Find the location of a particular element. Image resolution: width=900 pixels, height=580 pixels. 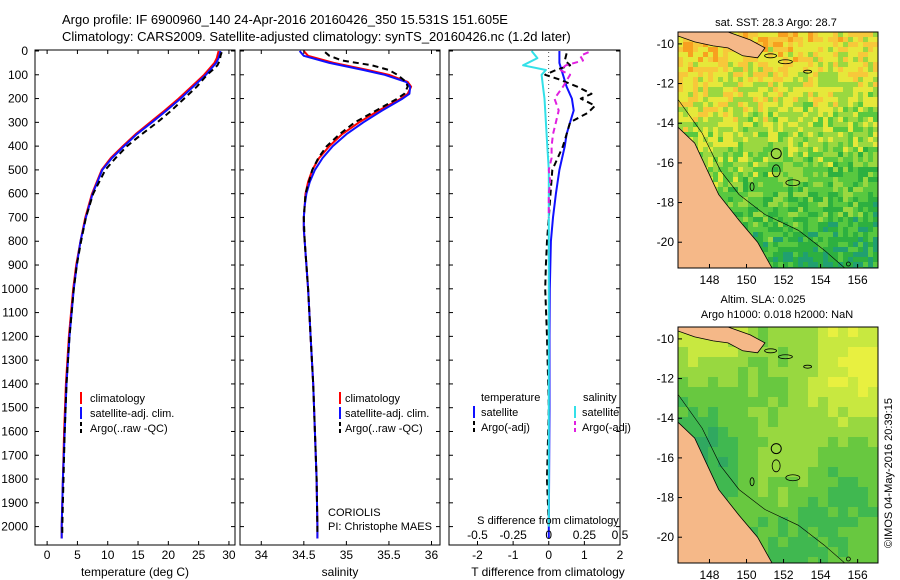

difference-xlabel-top: S difference from climatology is located at coordinates (548, 521).